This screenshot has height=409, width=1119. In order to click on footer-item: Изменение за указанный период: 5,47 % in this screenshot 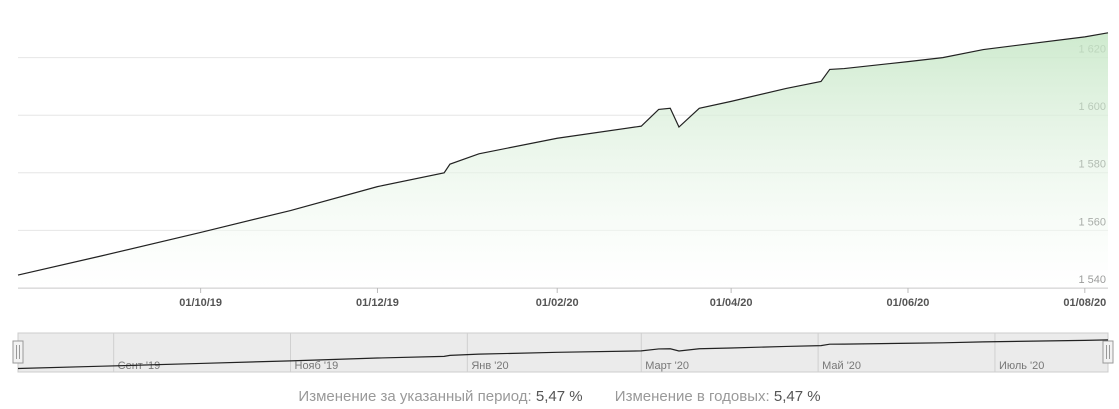, I will do `click(440, 396)`.